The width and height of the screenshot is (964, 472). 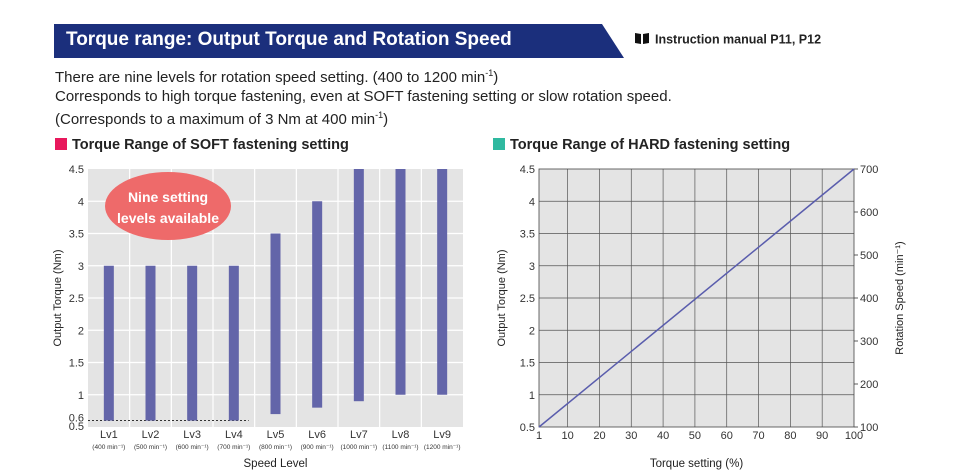 I want to click on x-tick-sublabel: (900 min⁻¹), so click(x=317, y=447).